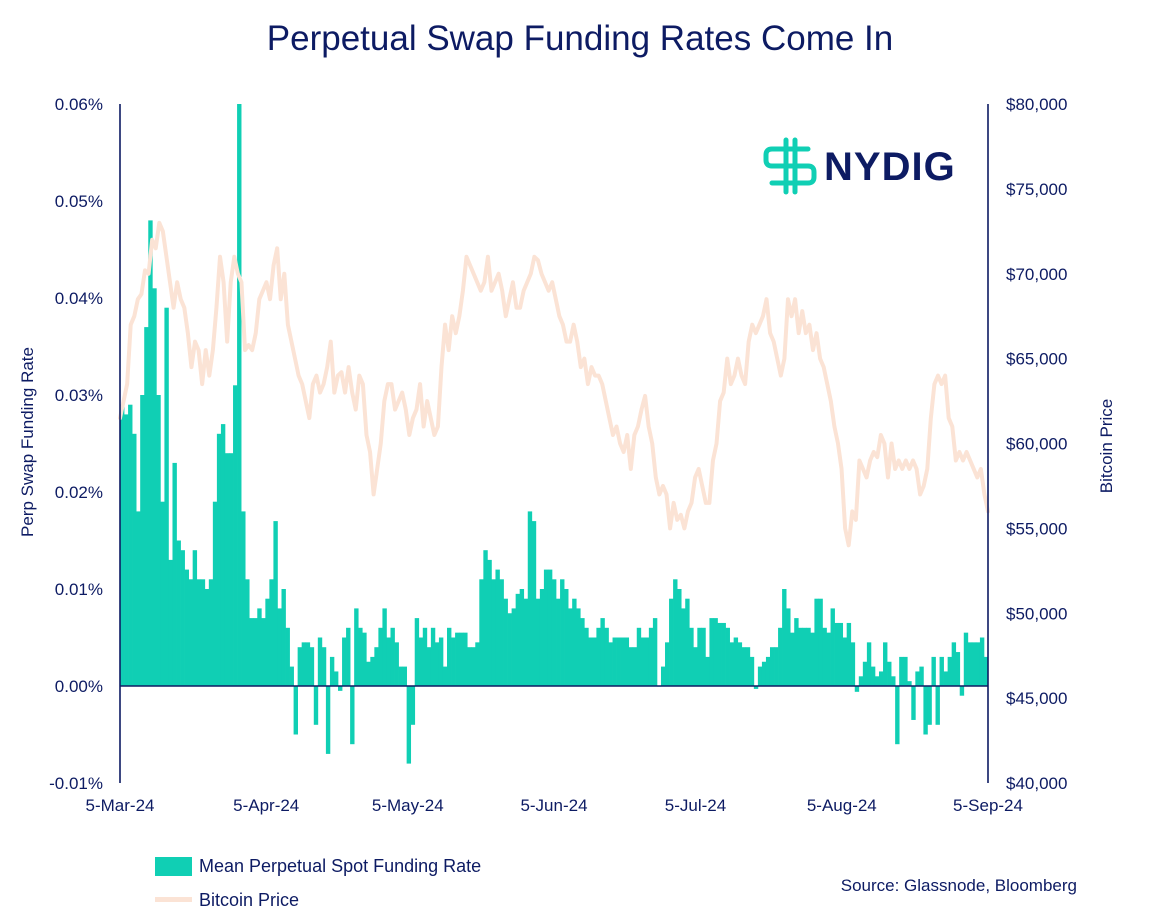  What do you see at coordinates (340, 866) in the screenshot?
I see `legend-label-funding-rate: Mean Perpetual Spot Funding Rate` at bounding box center [340, 866].